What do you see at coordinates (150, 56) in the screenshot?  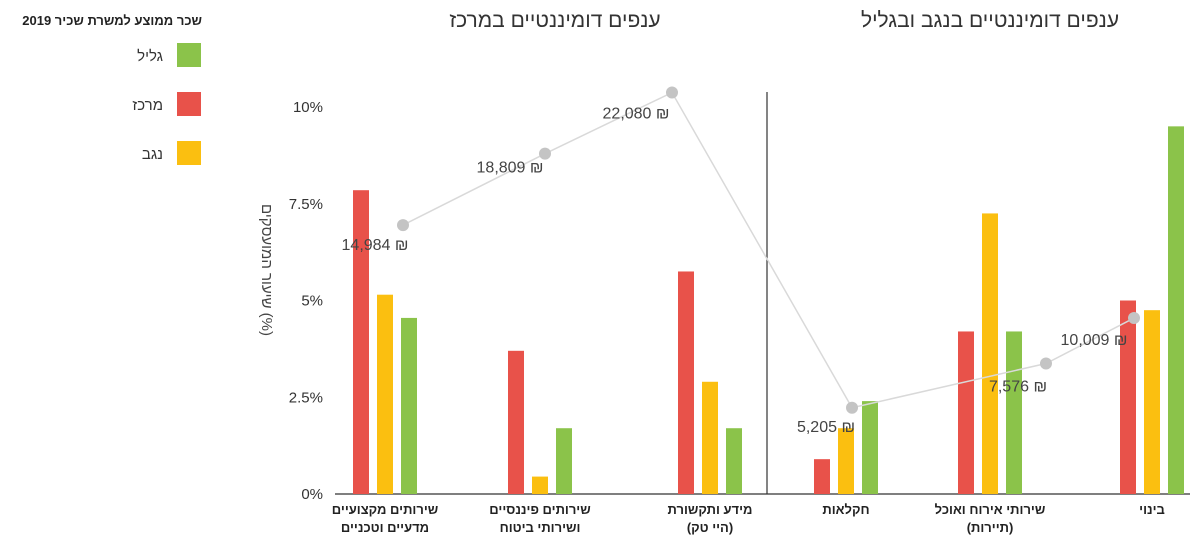 I see `legend-label-1: גליל` at bounding box center [150, 56].